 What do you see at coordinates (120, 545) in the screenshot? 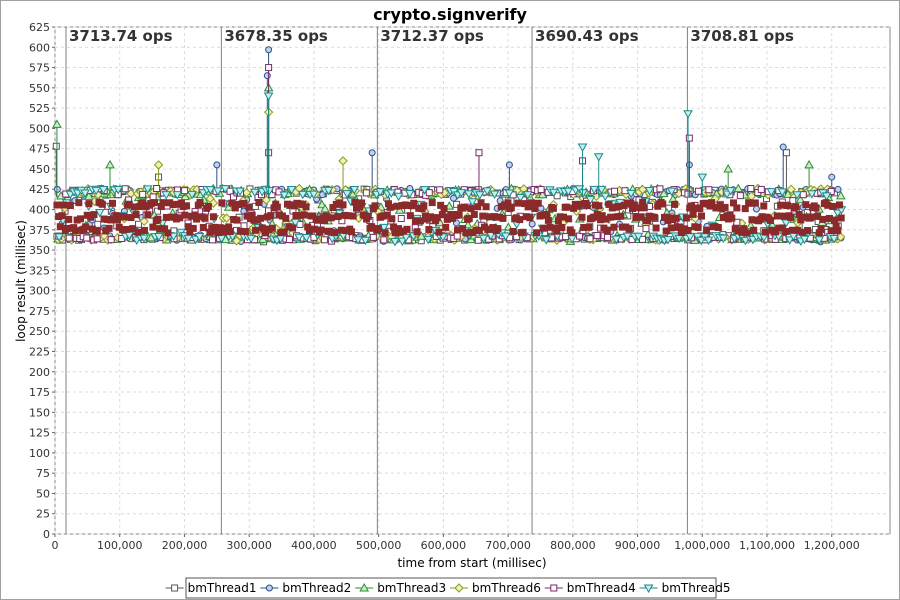
I see `x-tick-label: 100,000` at bounding box center [120, 545].